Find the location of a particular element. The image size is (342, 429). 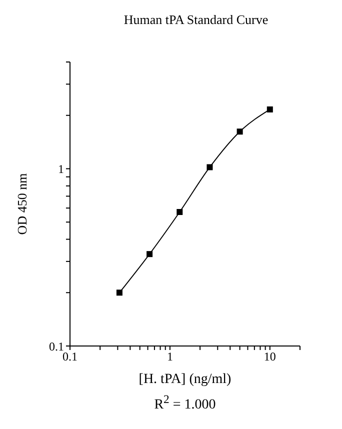

x-axis-title: [H. tPA] (ng/ml) is located at coordinates (185, 380).